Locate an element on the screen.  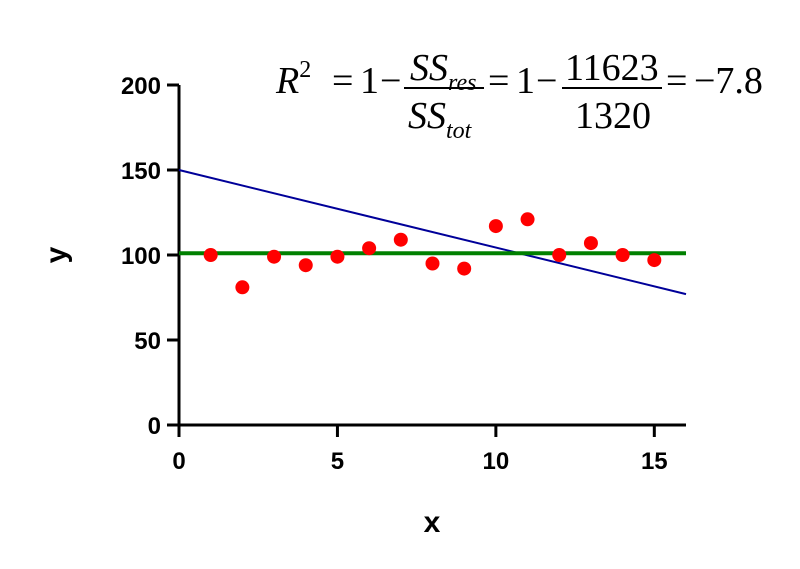
formula-r-exponent: 2 is located at coordinates (305, 70).